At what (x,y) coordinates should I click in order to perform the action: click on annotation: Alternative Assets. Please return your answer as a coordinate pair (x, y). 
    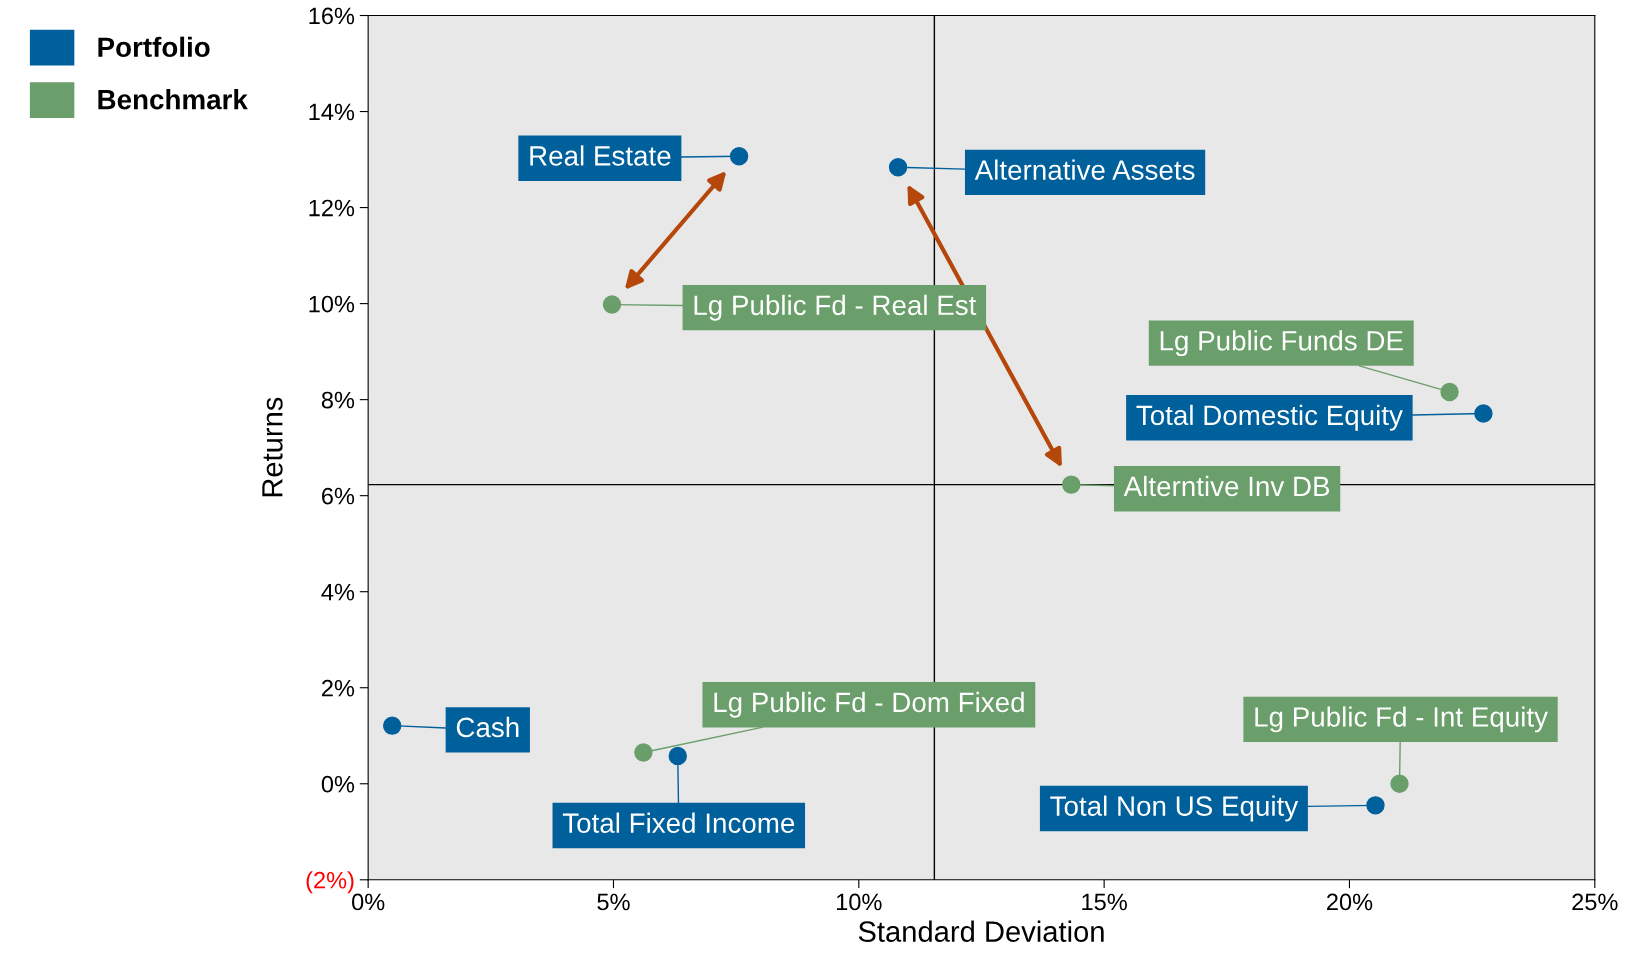
    Looking at the image, I should click on (1084, 169).